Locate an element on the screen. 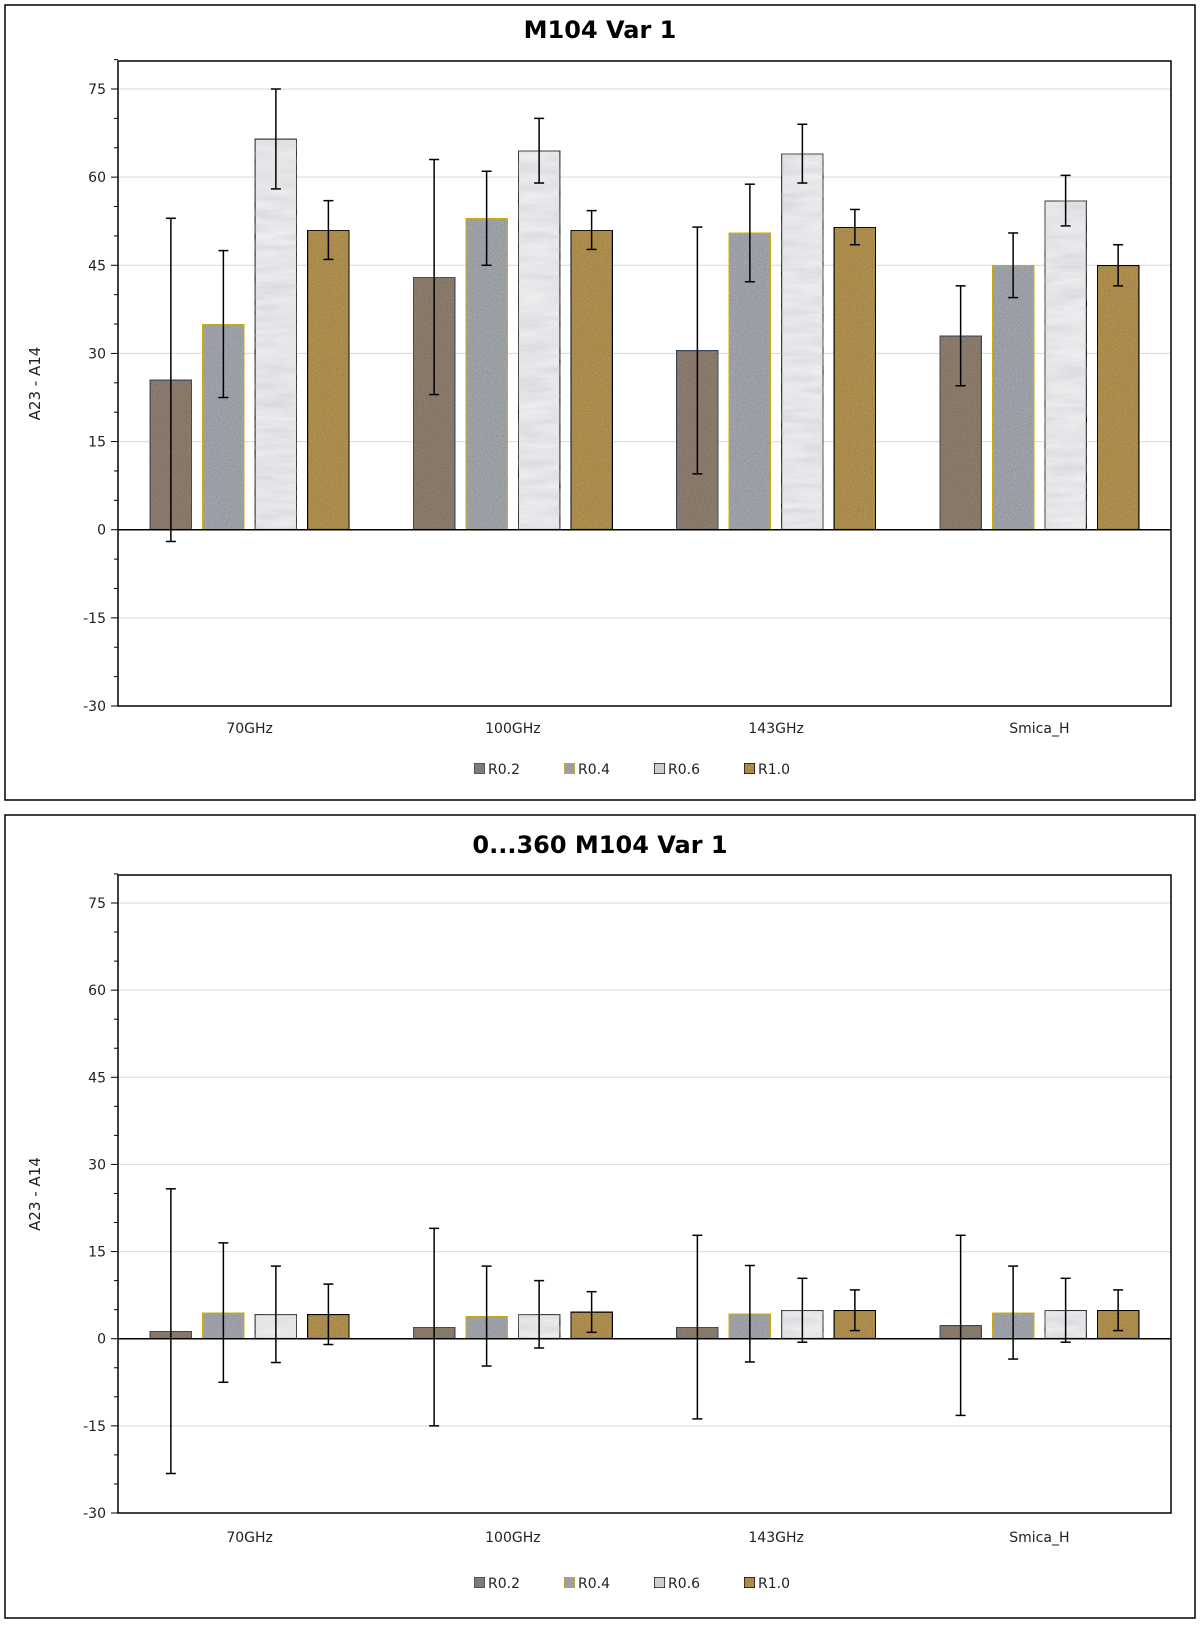 The image size is (1200, 1625). bar-R10-Smica_H is located at coordinates (1118, 397).